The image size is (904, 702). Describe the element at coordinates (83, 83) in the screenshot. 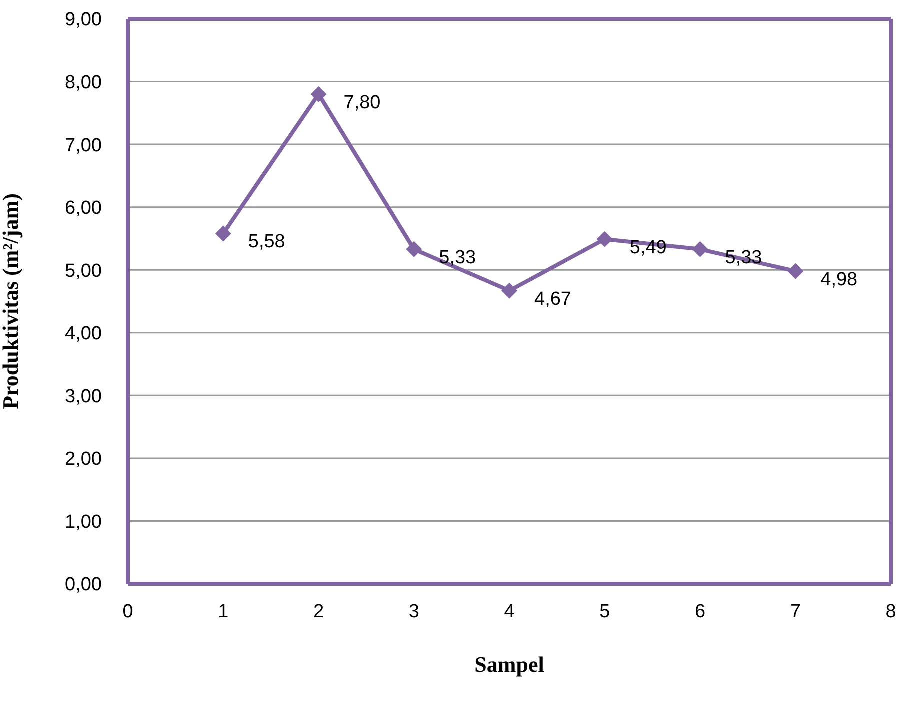

I see `y-tick-label: 8,00` at that location.